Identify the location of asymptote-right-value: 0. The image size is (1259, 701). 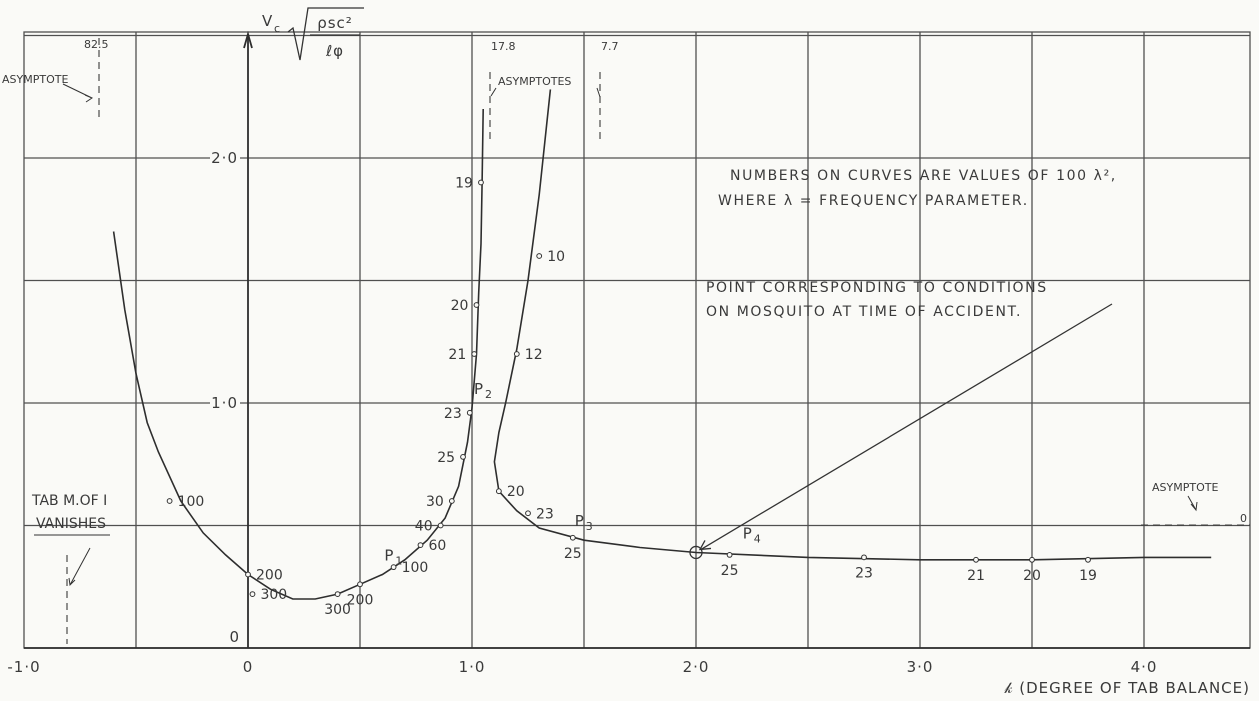
(1243, 518).